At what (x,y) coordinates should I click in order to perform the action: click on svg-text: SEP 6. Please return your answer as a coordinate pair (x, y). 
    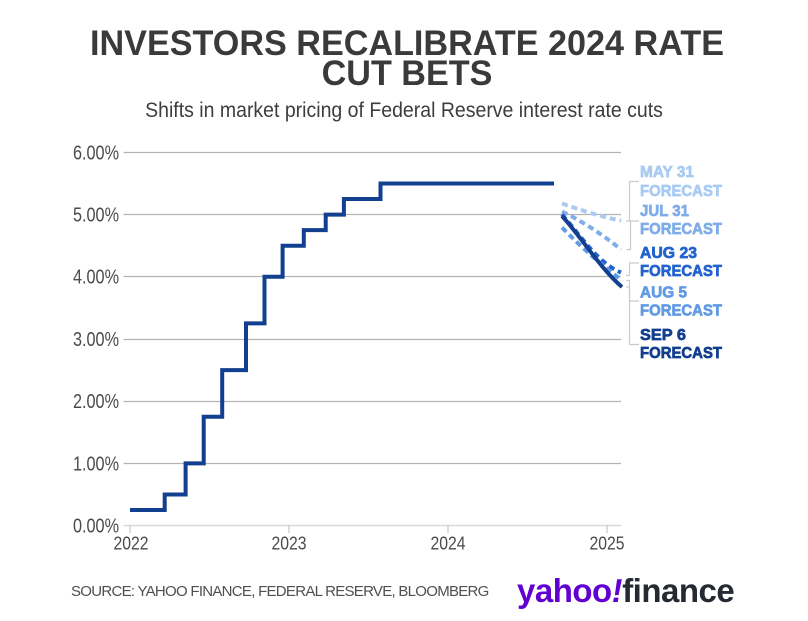
    Looking at the image, I should click on (663, 335).